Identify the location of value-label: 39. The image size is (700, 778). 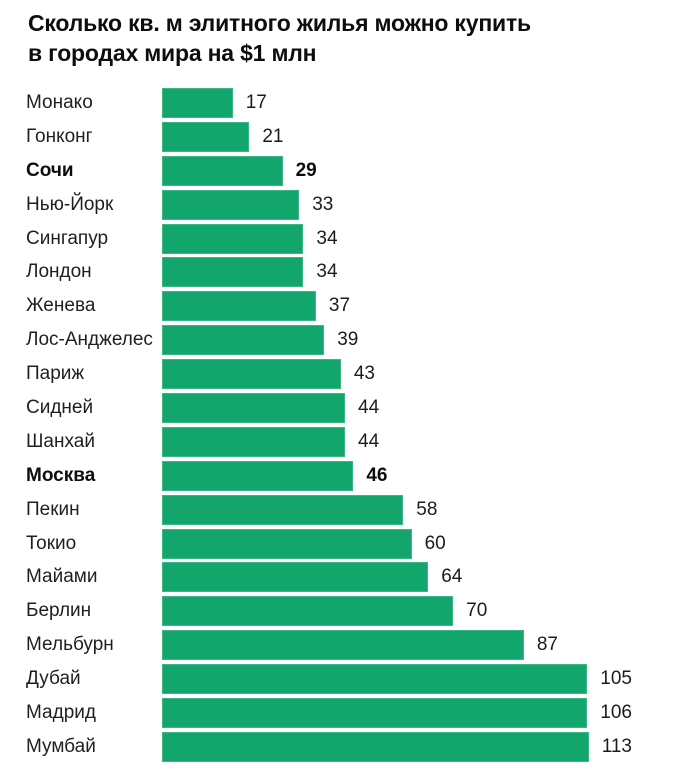
(348, 340).